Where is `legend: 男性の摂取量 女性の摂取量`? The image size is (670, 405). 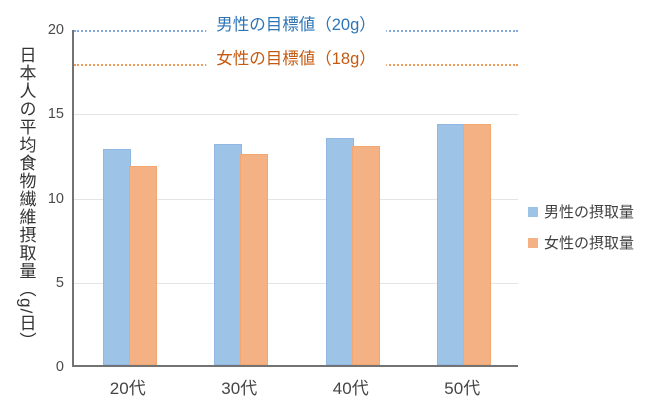 legend: 男性の摂取量 女性の摂取量 is located at coordinates (581, 232).